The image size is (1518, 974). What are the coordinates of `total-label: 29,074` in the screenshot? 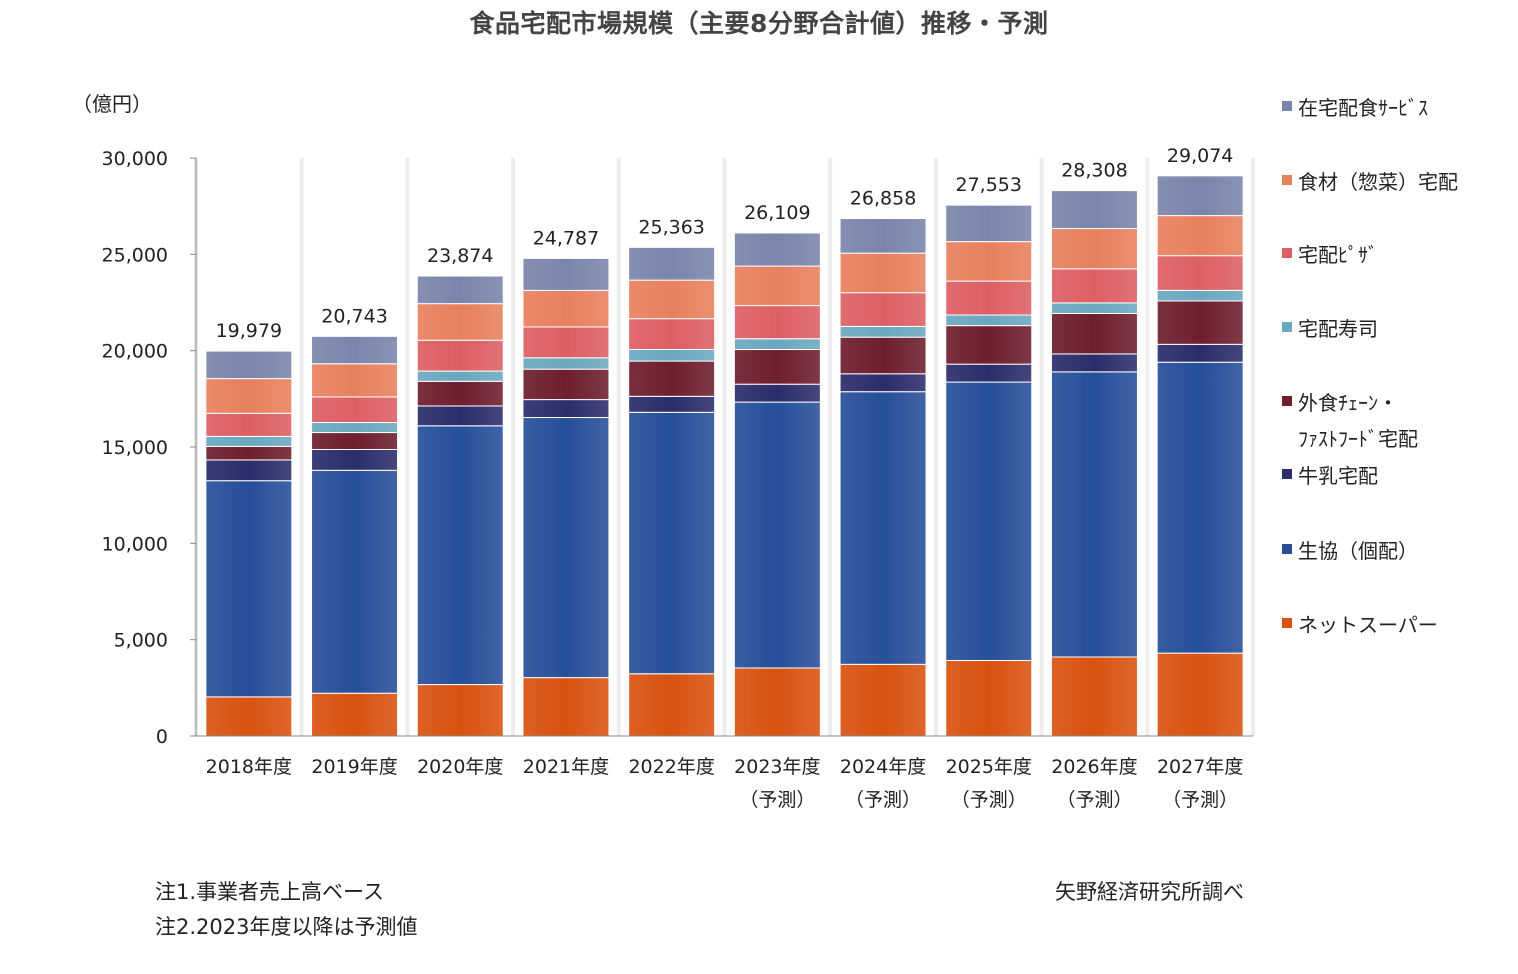 It's located at (1200, 156).